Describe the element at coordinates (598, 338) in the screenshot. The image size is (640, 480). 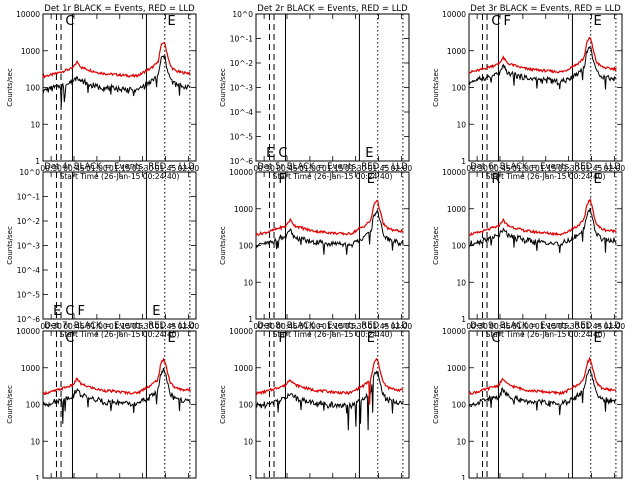
I see `panel-9-marker-E: E` at that location.